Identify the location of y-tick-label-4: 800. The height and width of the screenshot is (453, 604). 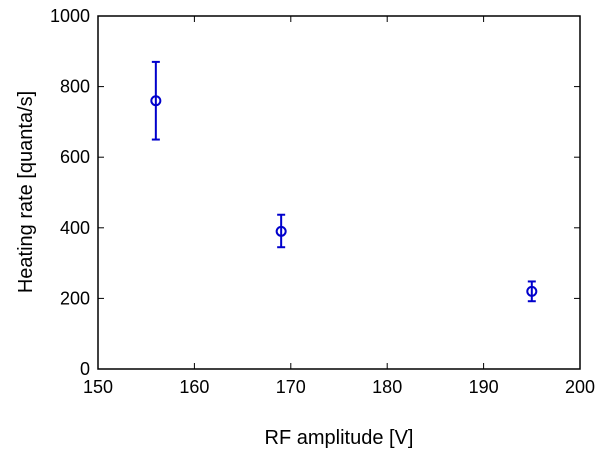
(75, 87).